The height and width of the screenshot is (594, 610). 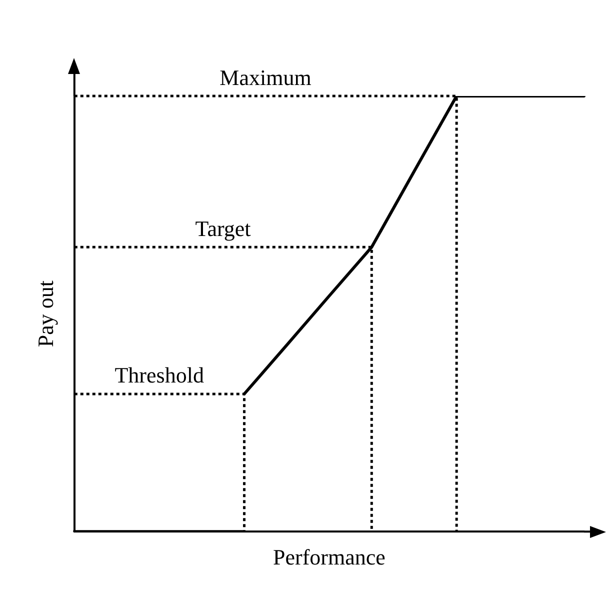 What do you see at coordinates (266, 77) in the screenshot?
I see `ref-line-label: Maximum` at bounding box center [266, 77].